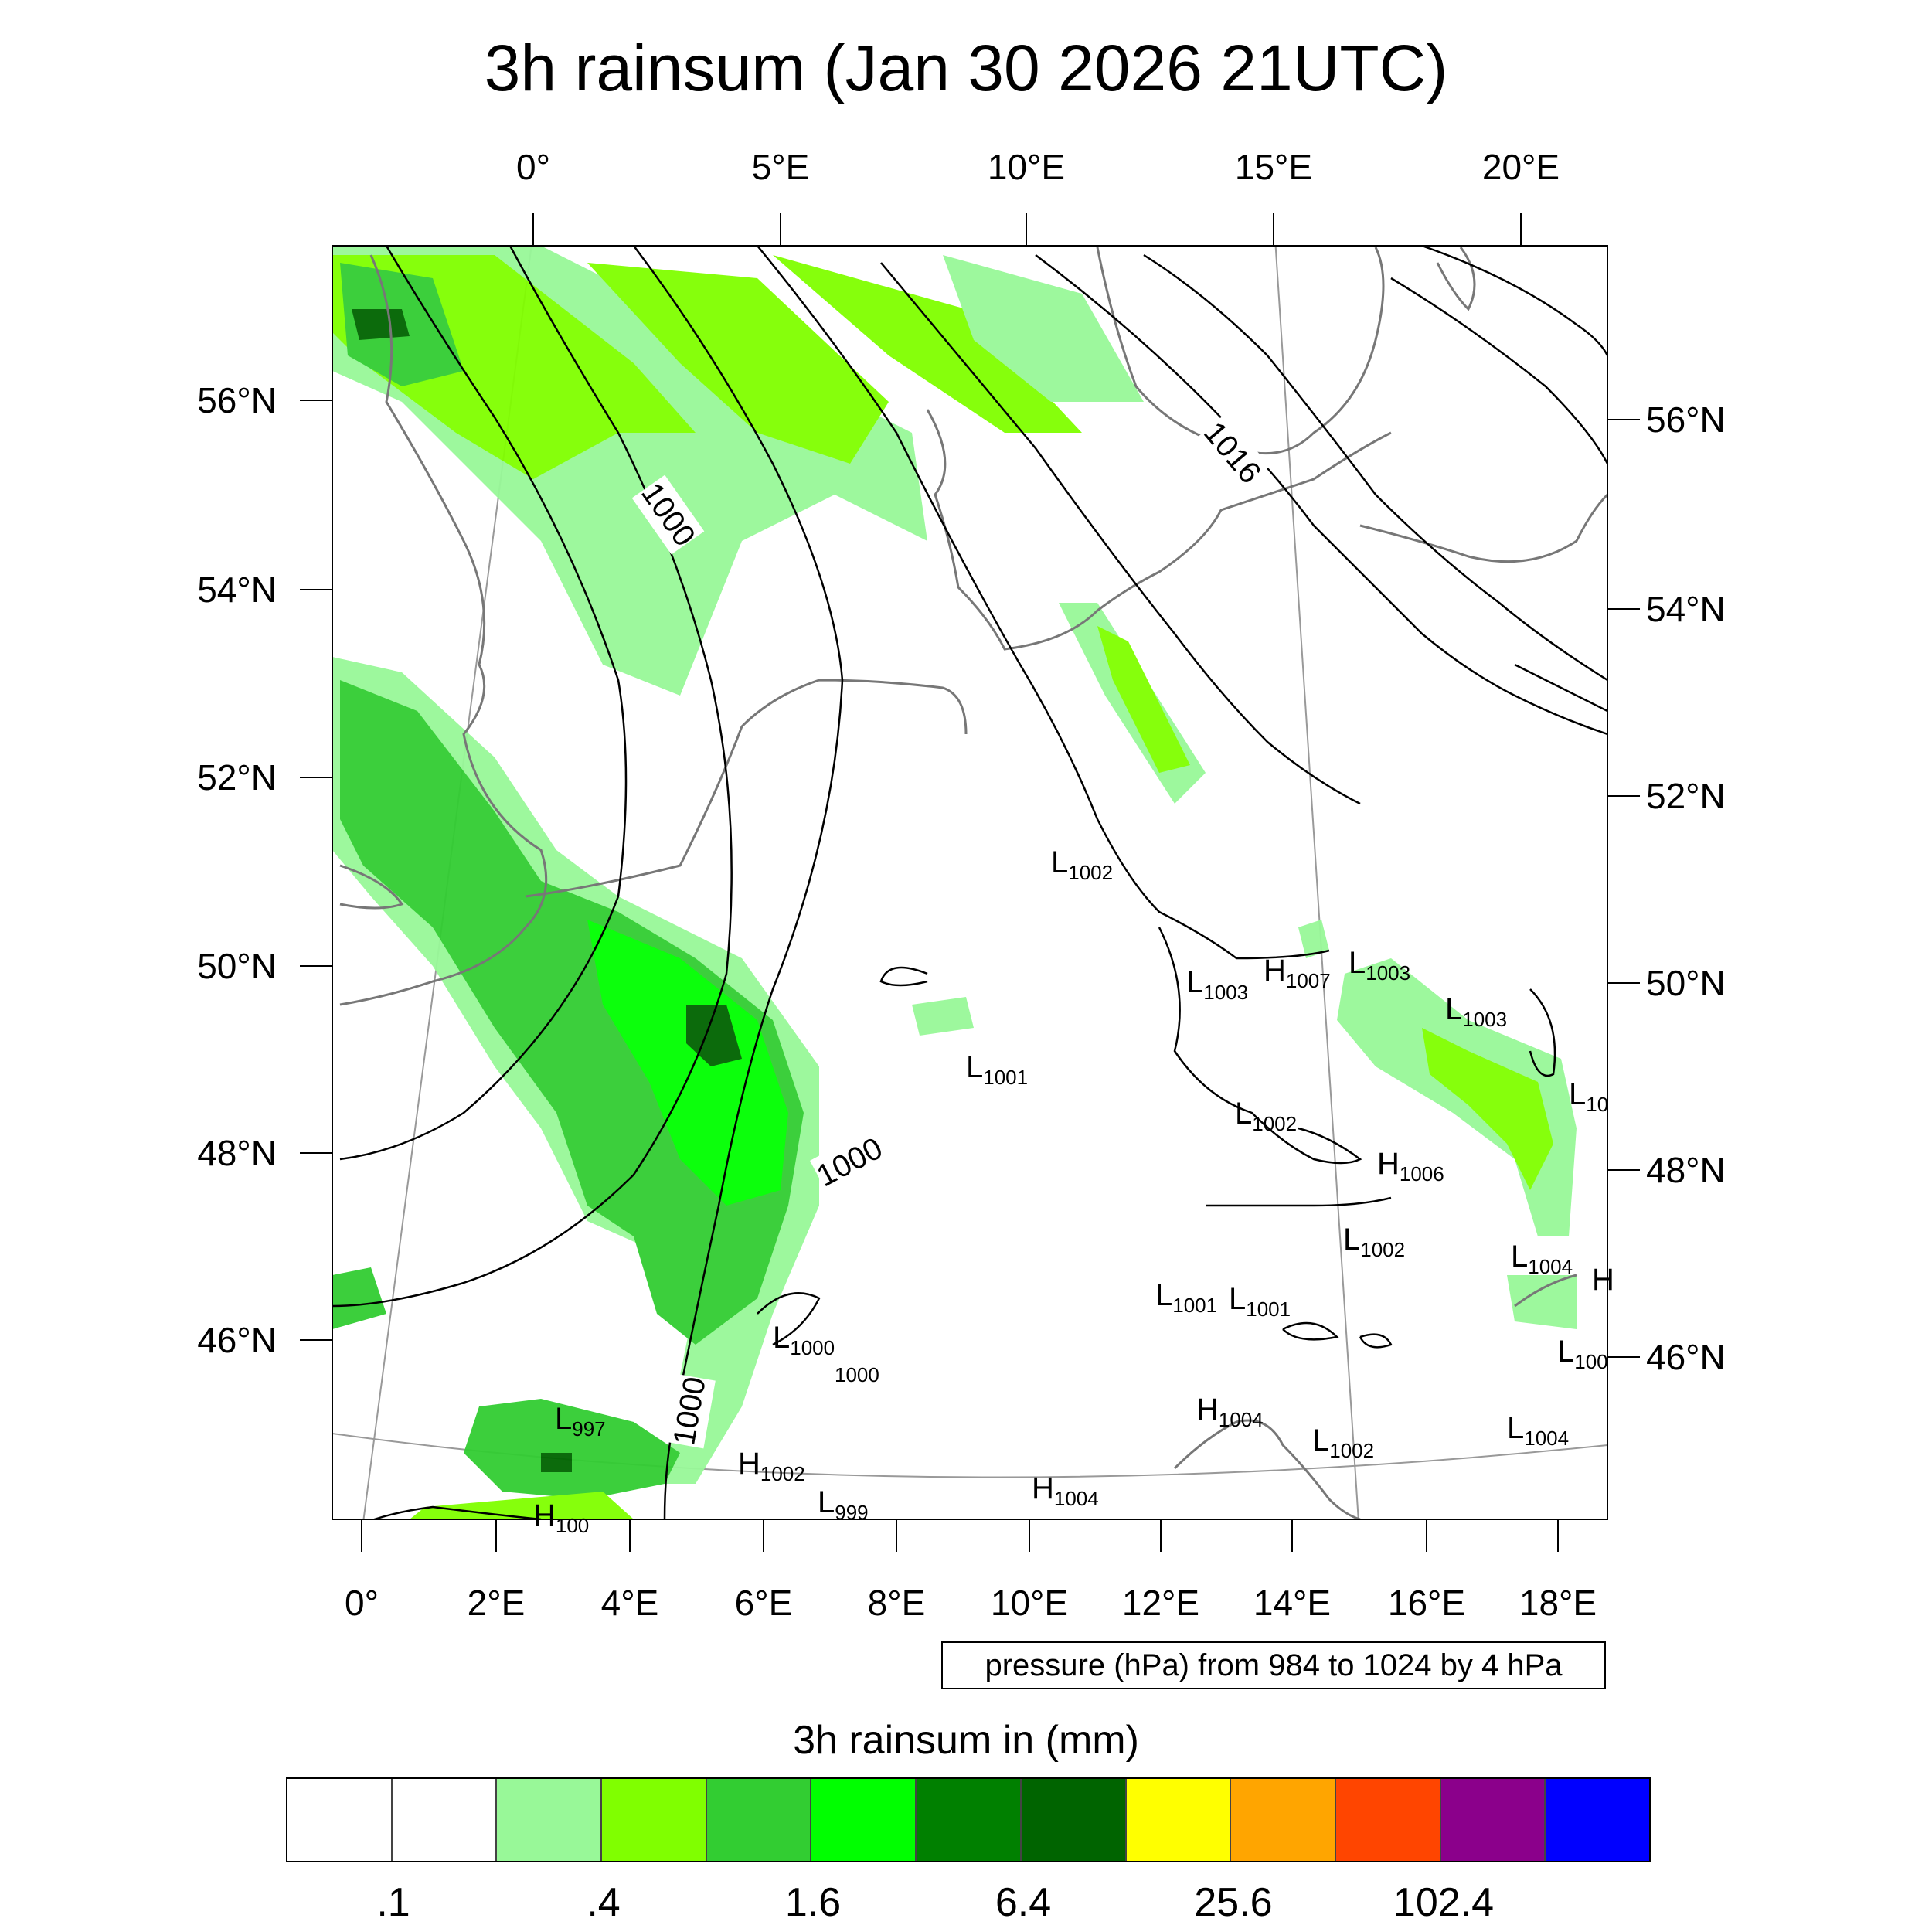 The height and width of the screenshot is (1932, 1932). Describe the element at coordinates (1686, 983) in the screenshot. I see `lat-label-right: 50°N` at that location.